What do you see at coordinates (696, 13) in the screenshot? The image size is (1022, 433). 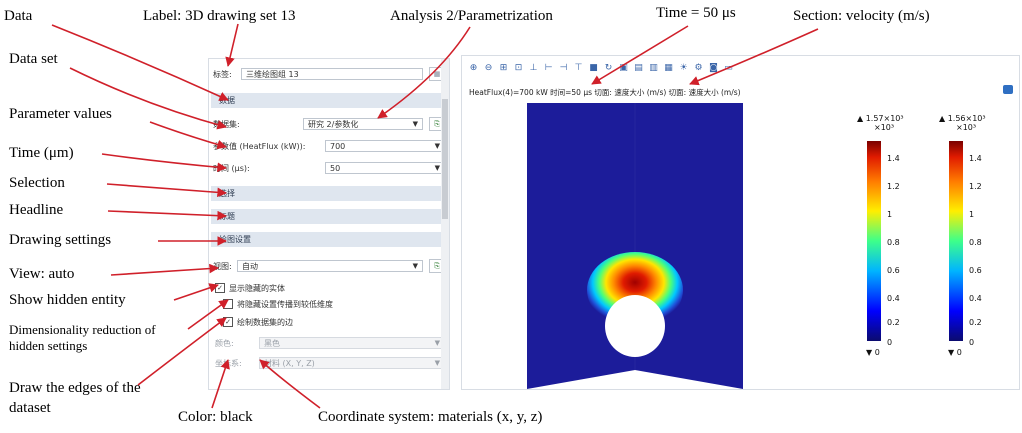 I see `annotation-time-top: Time = 50 μs` at bounding box center [696, 13].